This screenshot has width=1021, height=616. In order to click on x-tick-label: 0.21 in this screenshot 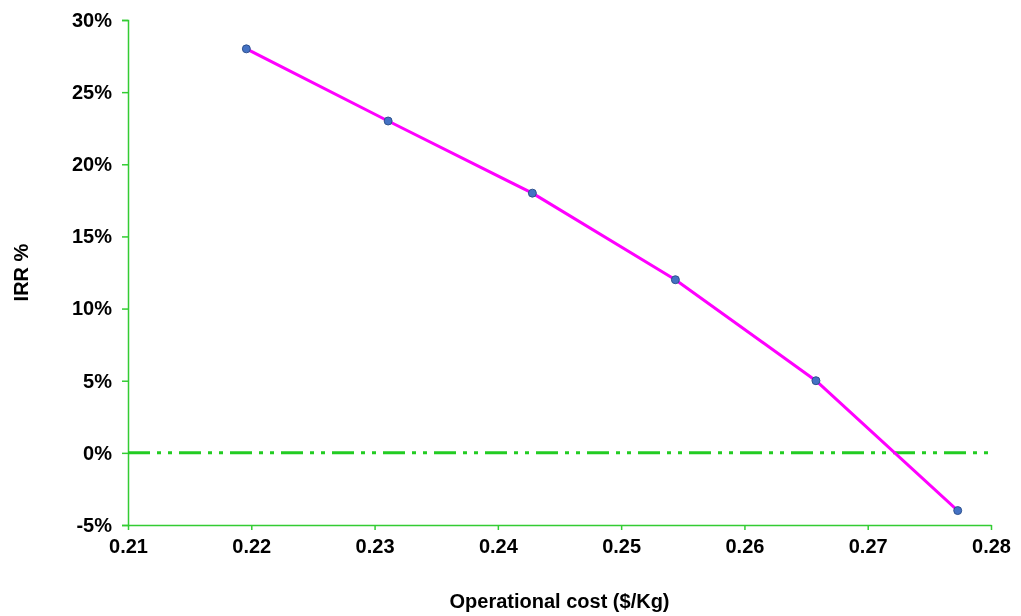, I will do `click(128, 546)`.